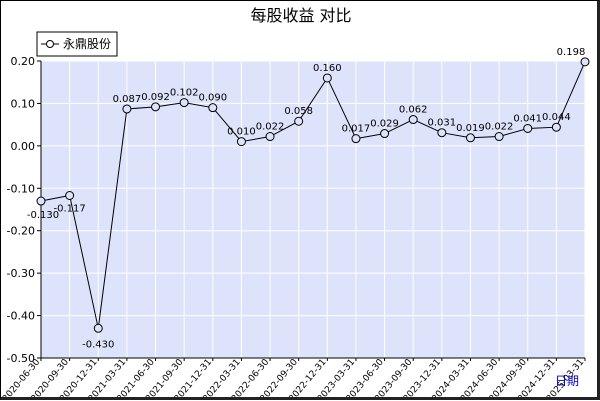  Describe the element at coordinates (184, 93) in the screenshot. I see `data-label: 0.102` at that location.